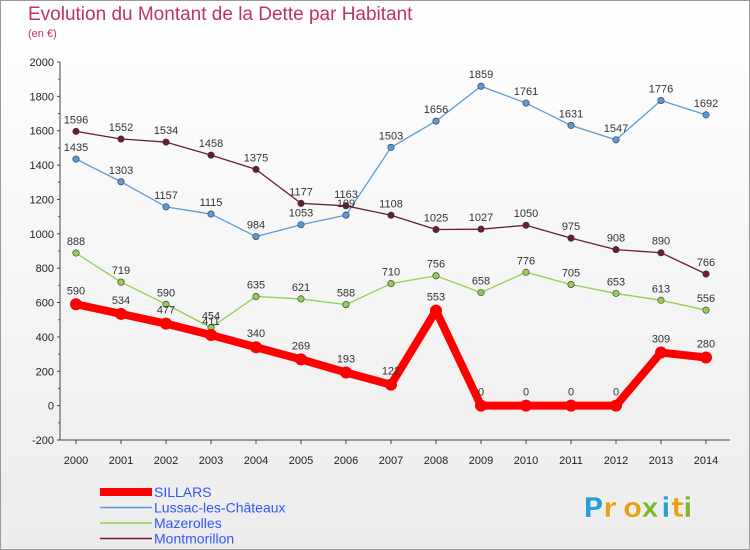  What do you see at coordinates (211, 317) in the screenshot?
I see `data-label-mazerolles: 454` at bounding box center [211, 317].